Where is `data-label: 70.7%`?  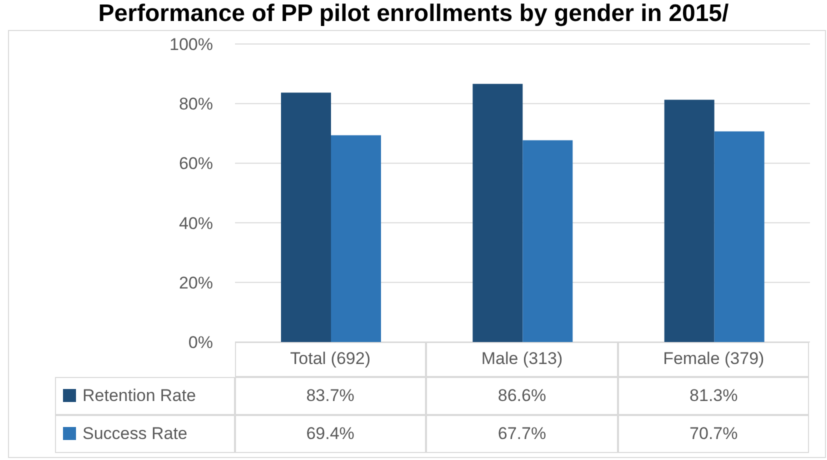
data-label: 70.7% is located at coordinates (714, 433).